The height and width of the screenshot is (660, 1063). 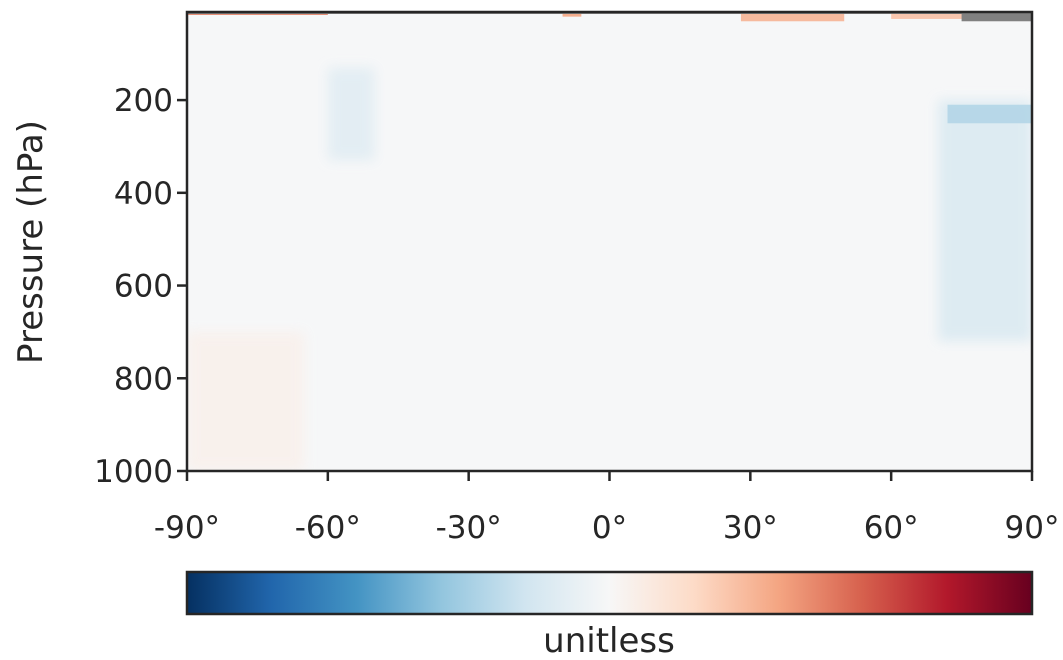 What do you see at coordinates (609, 528) in the screenshot?
I see `x-tick-label-3: 0°` at bounding box center [609, 528].